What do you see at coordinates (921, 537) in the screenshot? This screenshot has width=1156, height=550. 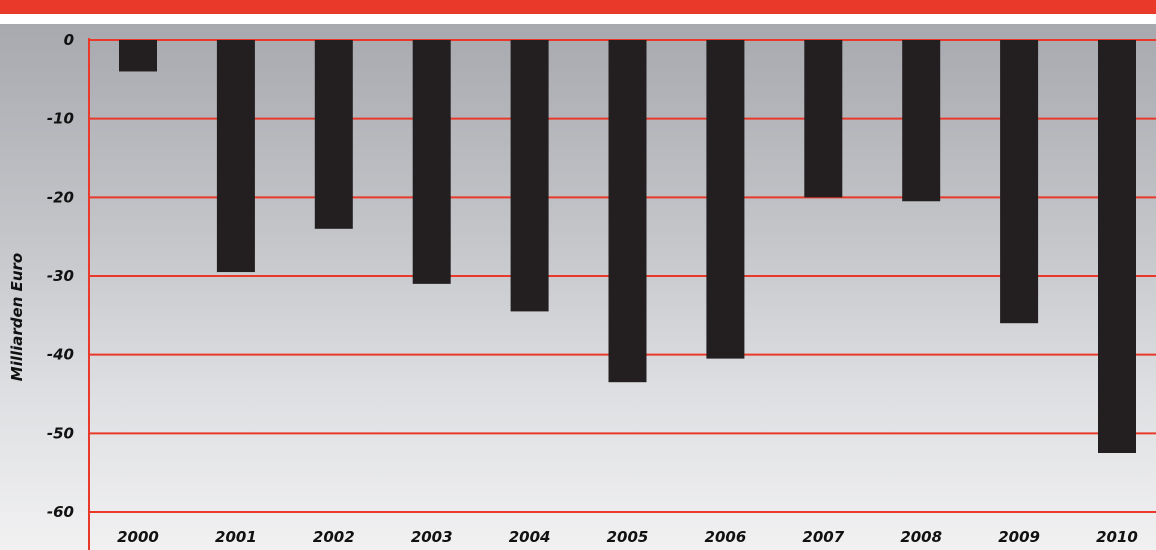 I see `x-tick-label: 2008` at bounding box center [921, 537].